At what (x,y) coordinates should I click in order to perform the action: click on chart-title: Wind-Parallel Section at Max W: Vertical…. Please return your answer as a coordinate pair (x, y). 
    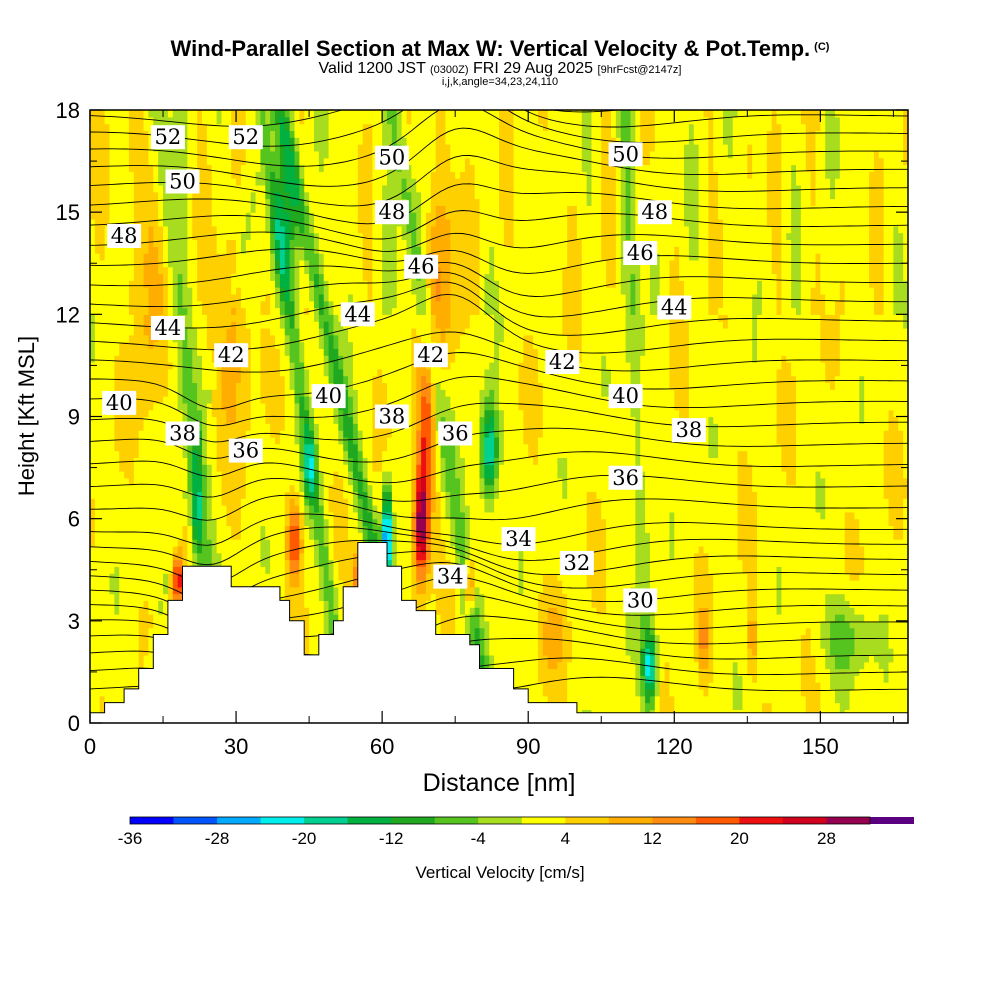
    Looking at the image, I should click on (500, 49).